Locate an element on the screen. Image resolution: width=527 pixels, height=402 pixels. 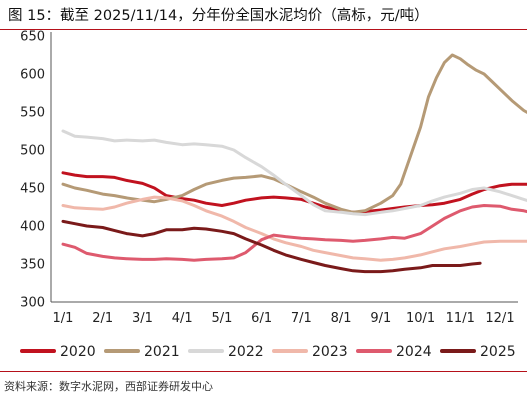
series-line-2020 is located at coordinates (294, 192).